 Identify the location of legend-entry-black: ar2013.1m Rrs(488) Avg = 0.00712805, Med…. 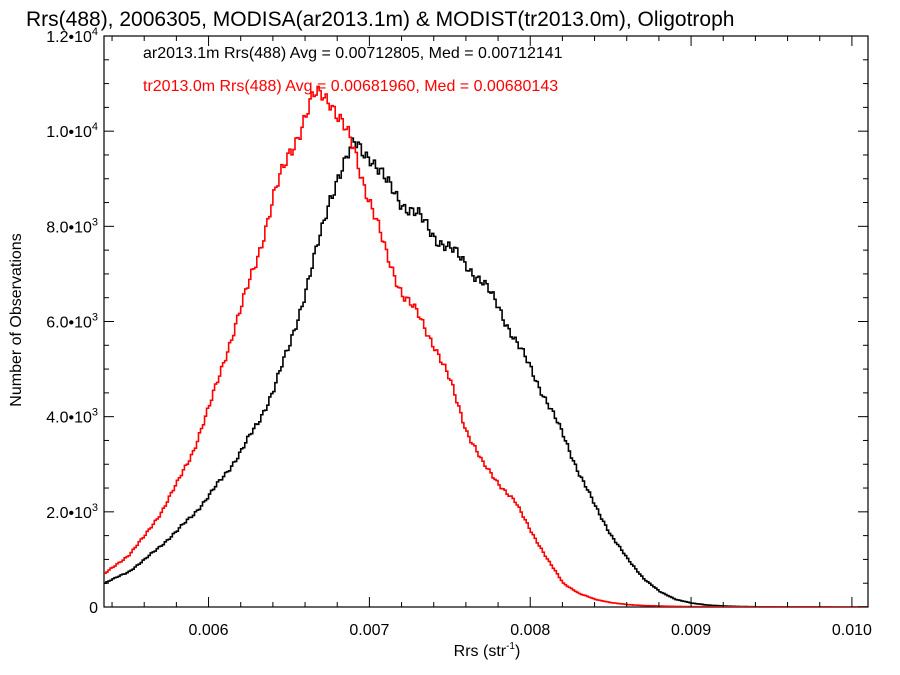
(353, 53).